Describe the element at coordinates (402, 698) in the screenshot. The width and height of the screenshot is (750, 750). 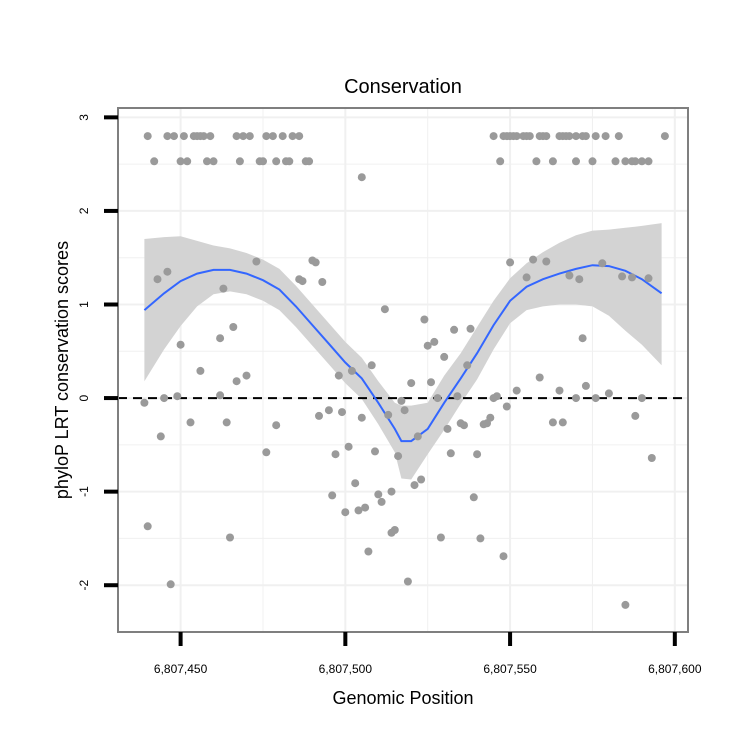
I see `x-axis-label: Genomic Position` at that location.